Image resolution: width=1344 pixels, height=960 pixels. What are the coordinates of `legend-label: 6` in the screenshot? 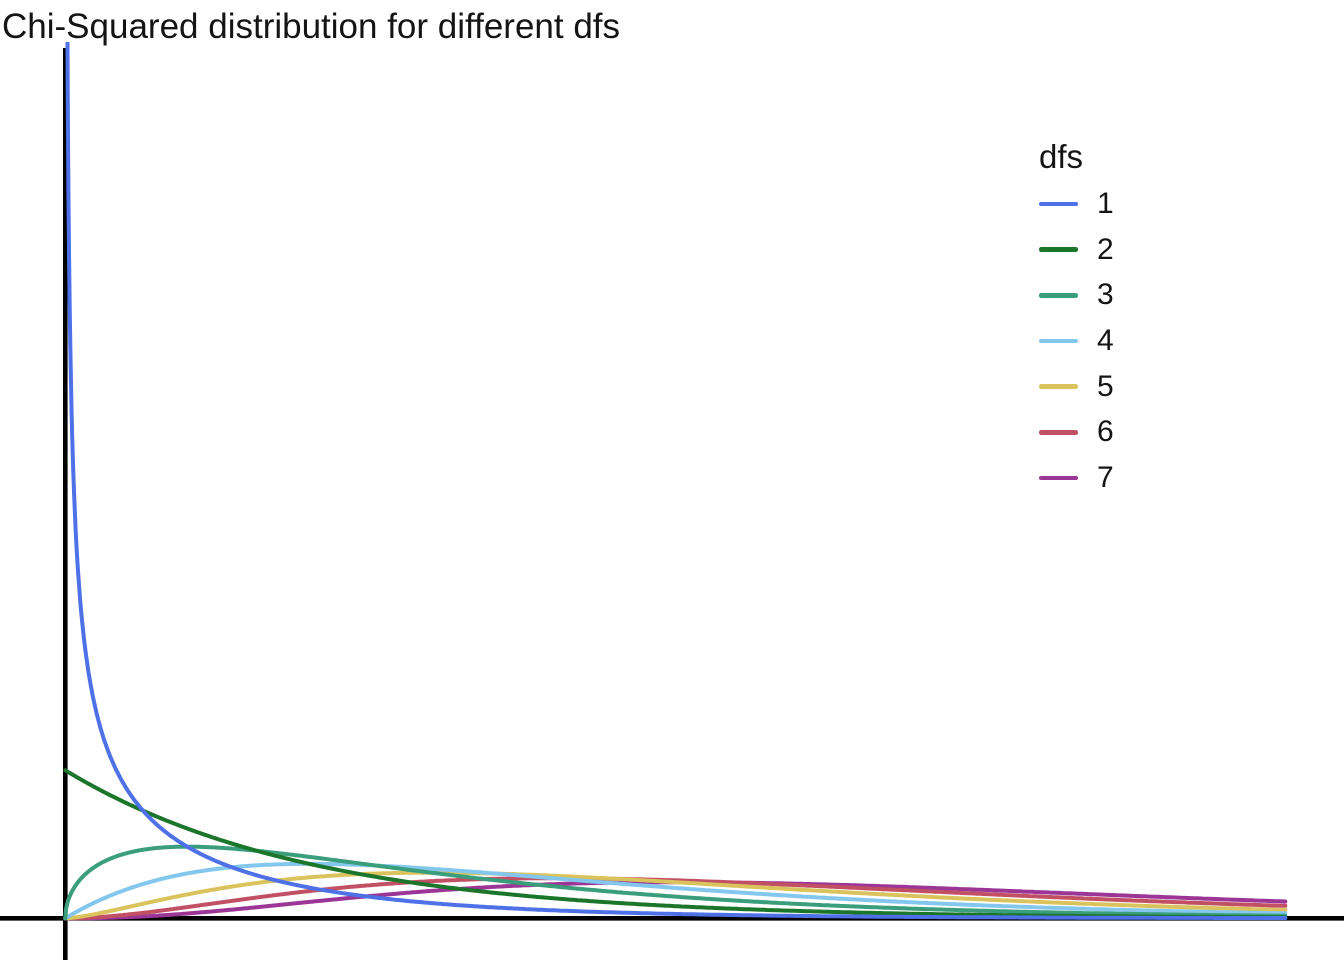 It's located at (1105, 432).